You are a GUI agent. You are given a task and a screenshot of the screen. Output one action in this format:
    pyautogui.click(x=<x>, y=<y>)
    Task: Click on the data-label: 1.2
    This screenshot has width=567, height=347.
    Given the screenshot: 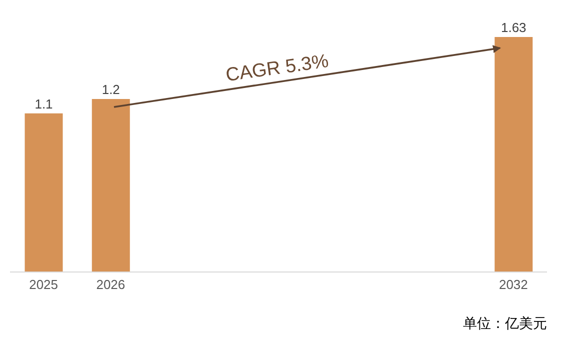 What is the action you would take?
    pyautogui.click(x=111, y=89)
    